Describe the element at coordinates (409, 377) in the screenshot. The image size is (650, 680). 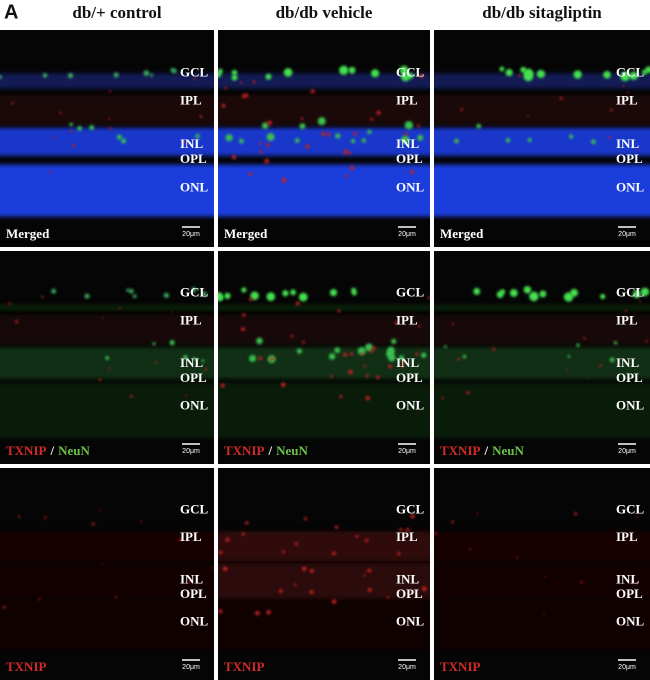
I see `layer-label: OPL` at that location.